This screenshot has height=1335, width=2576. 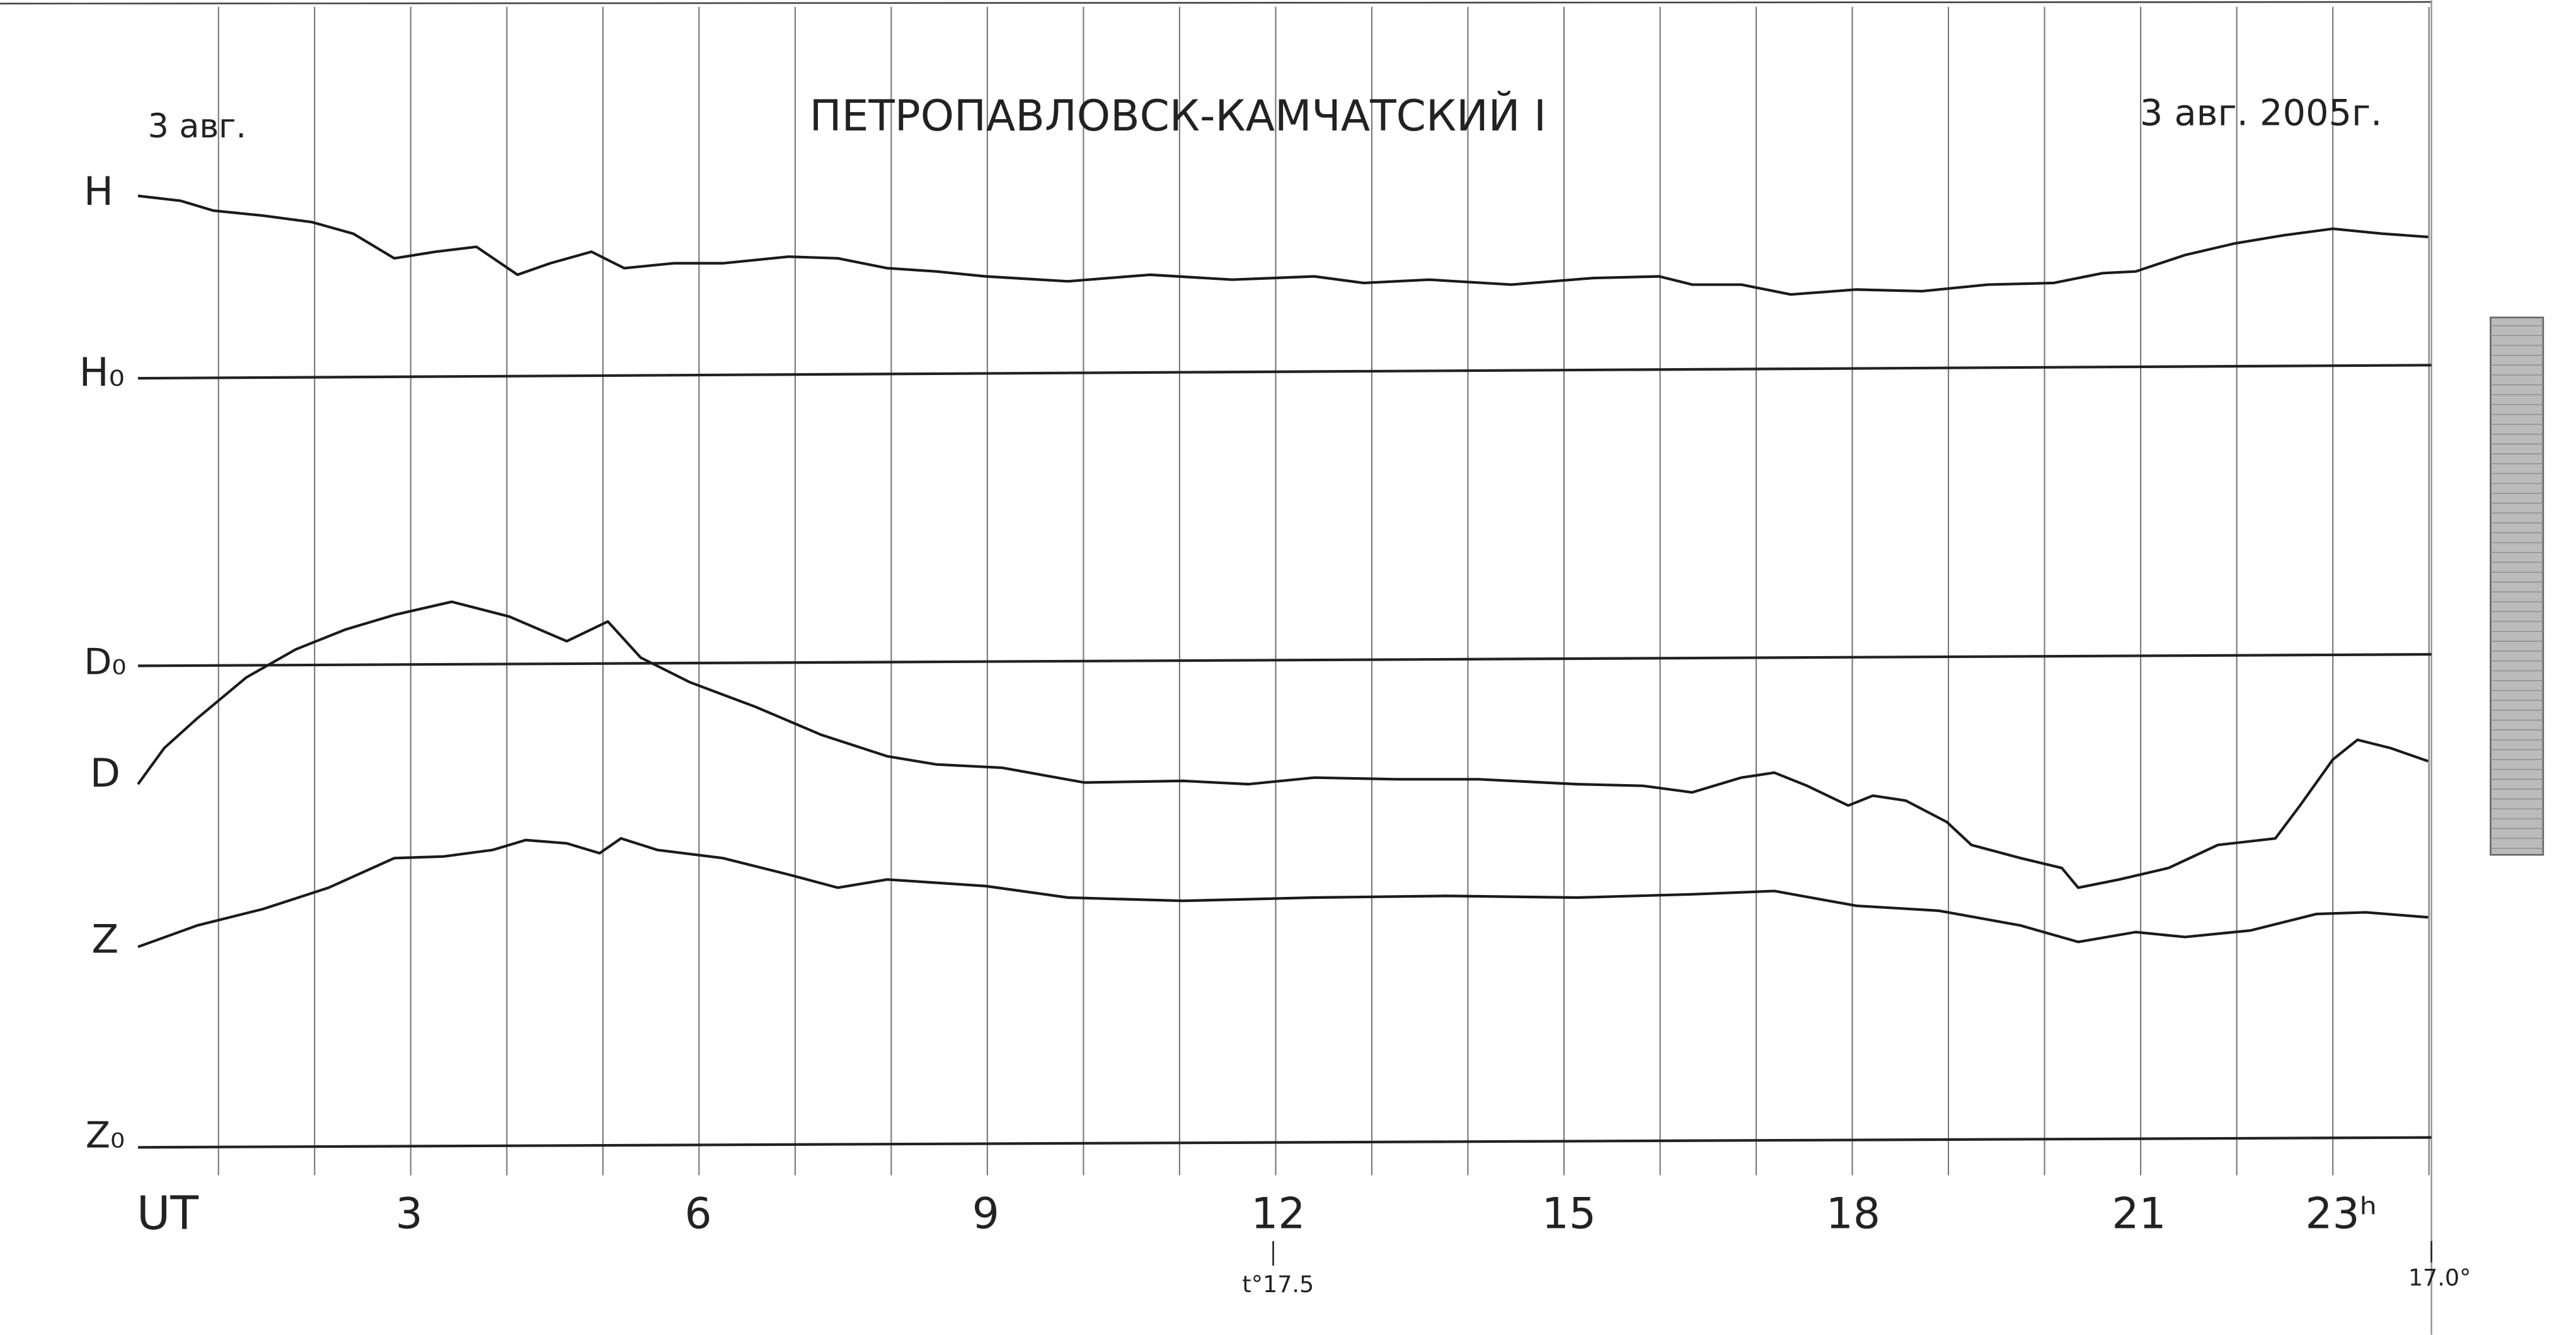 I want to click on trace-label: Z, so click(x=104, y=939).